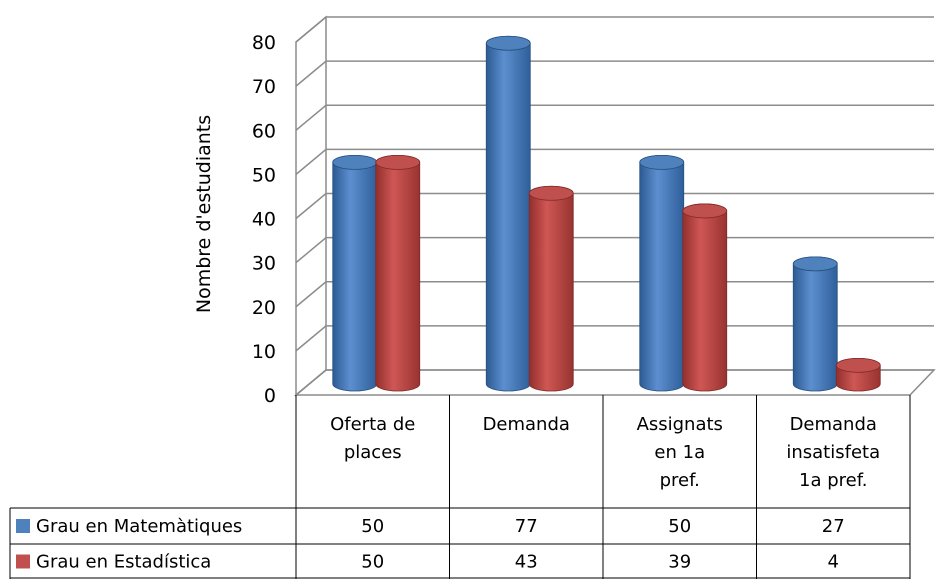  Describe the element at coordinates (373, 452) in the screenshot. I see `category-label: places` at that location.